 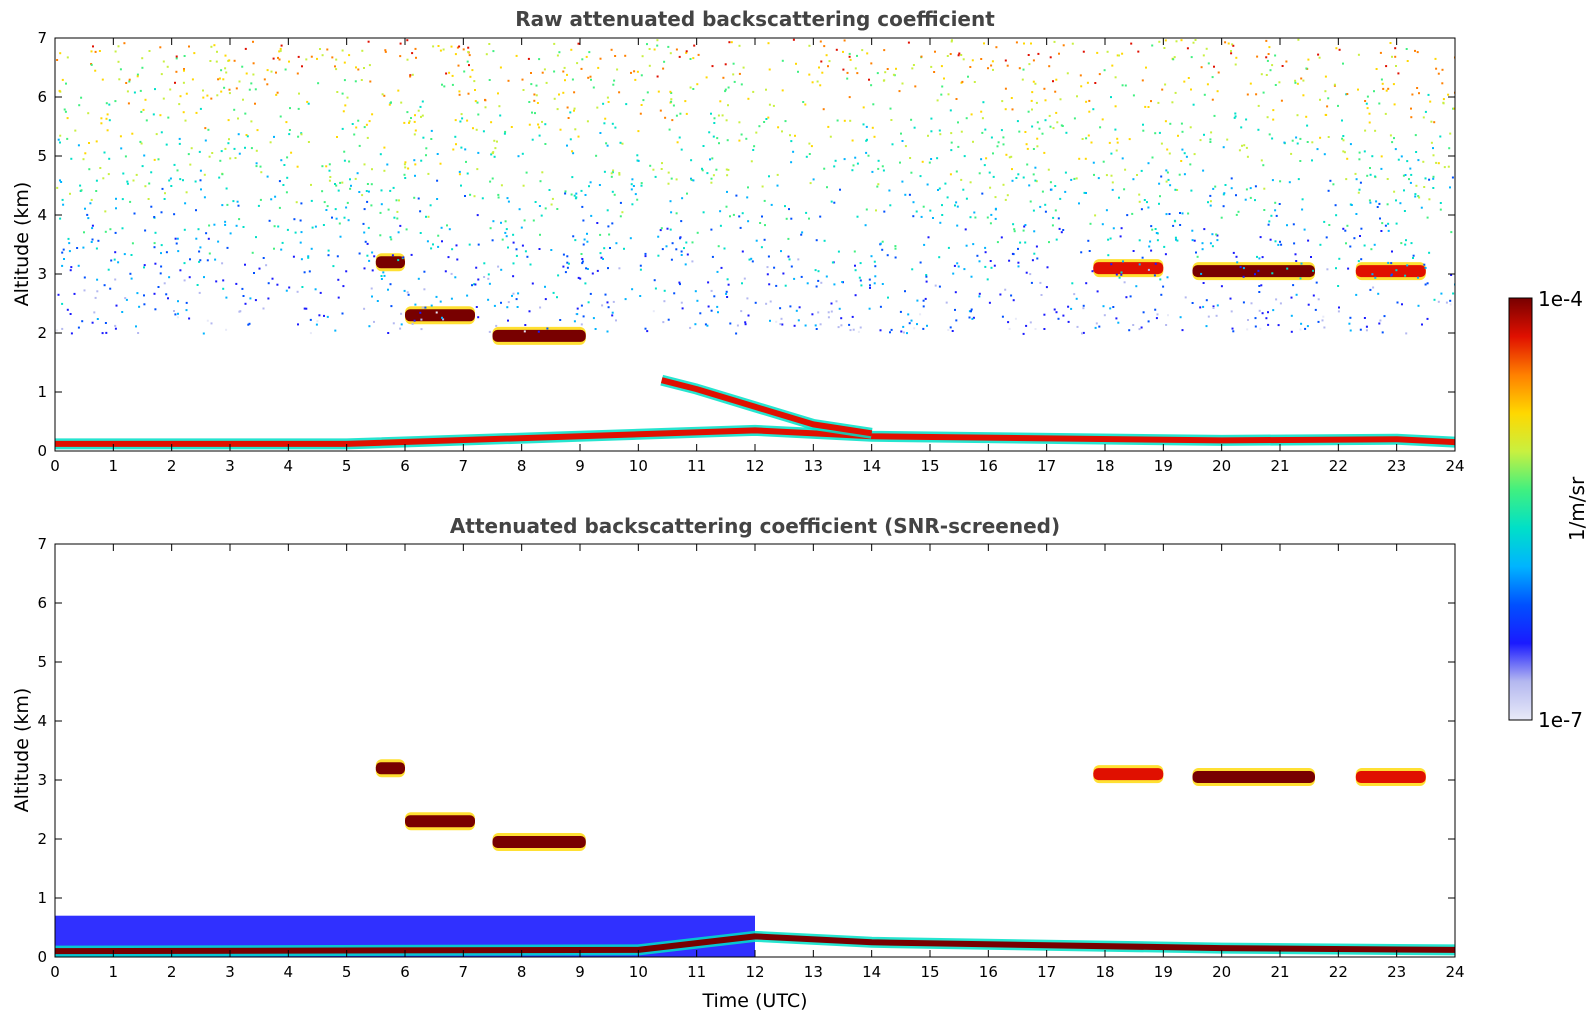 I want to click on y-tick-label: 7, so click(x=42, y=38).